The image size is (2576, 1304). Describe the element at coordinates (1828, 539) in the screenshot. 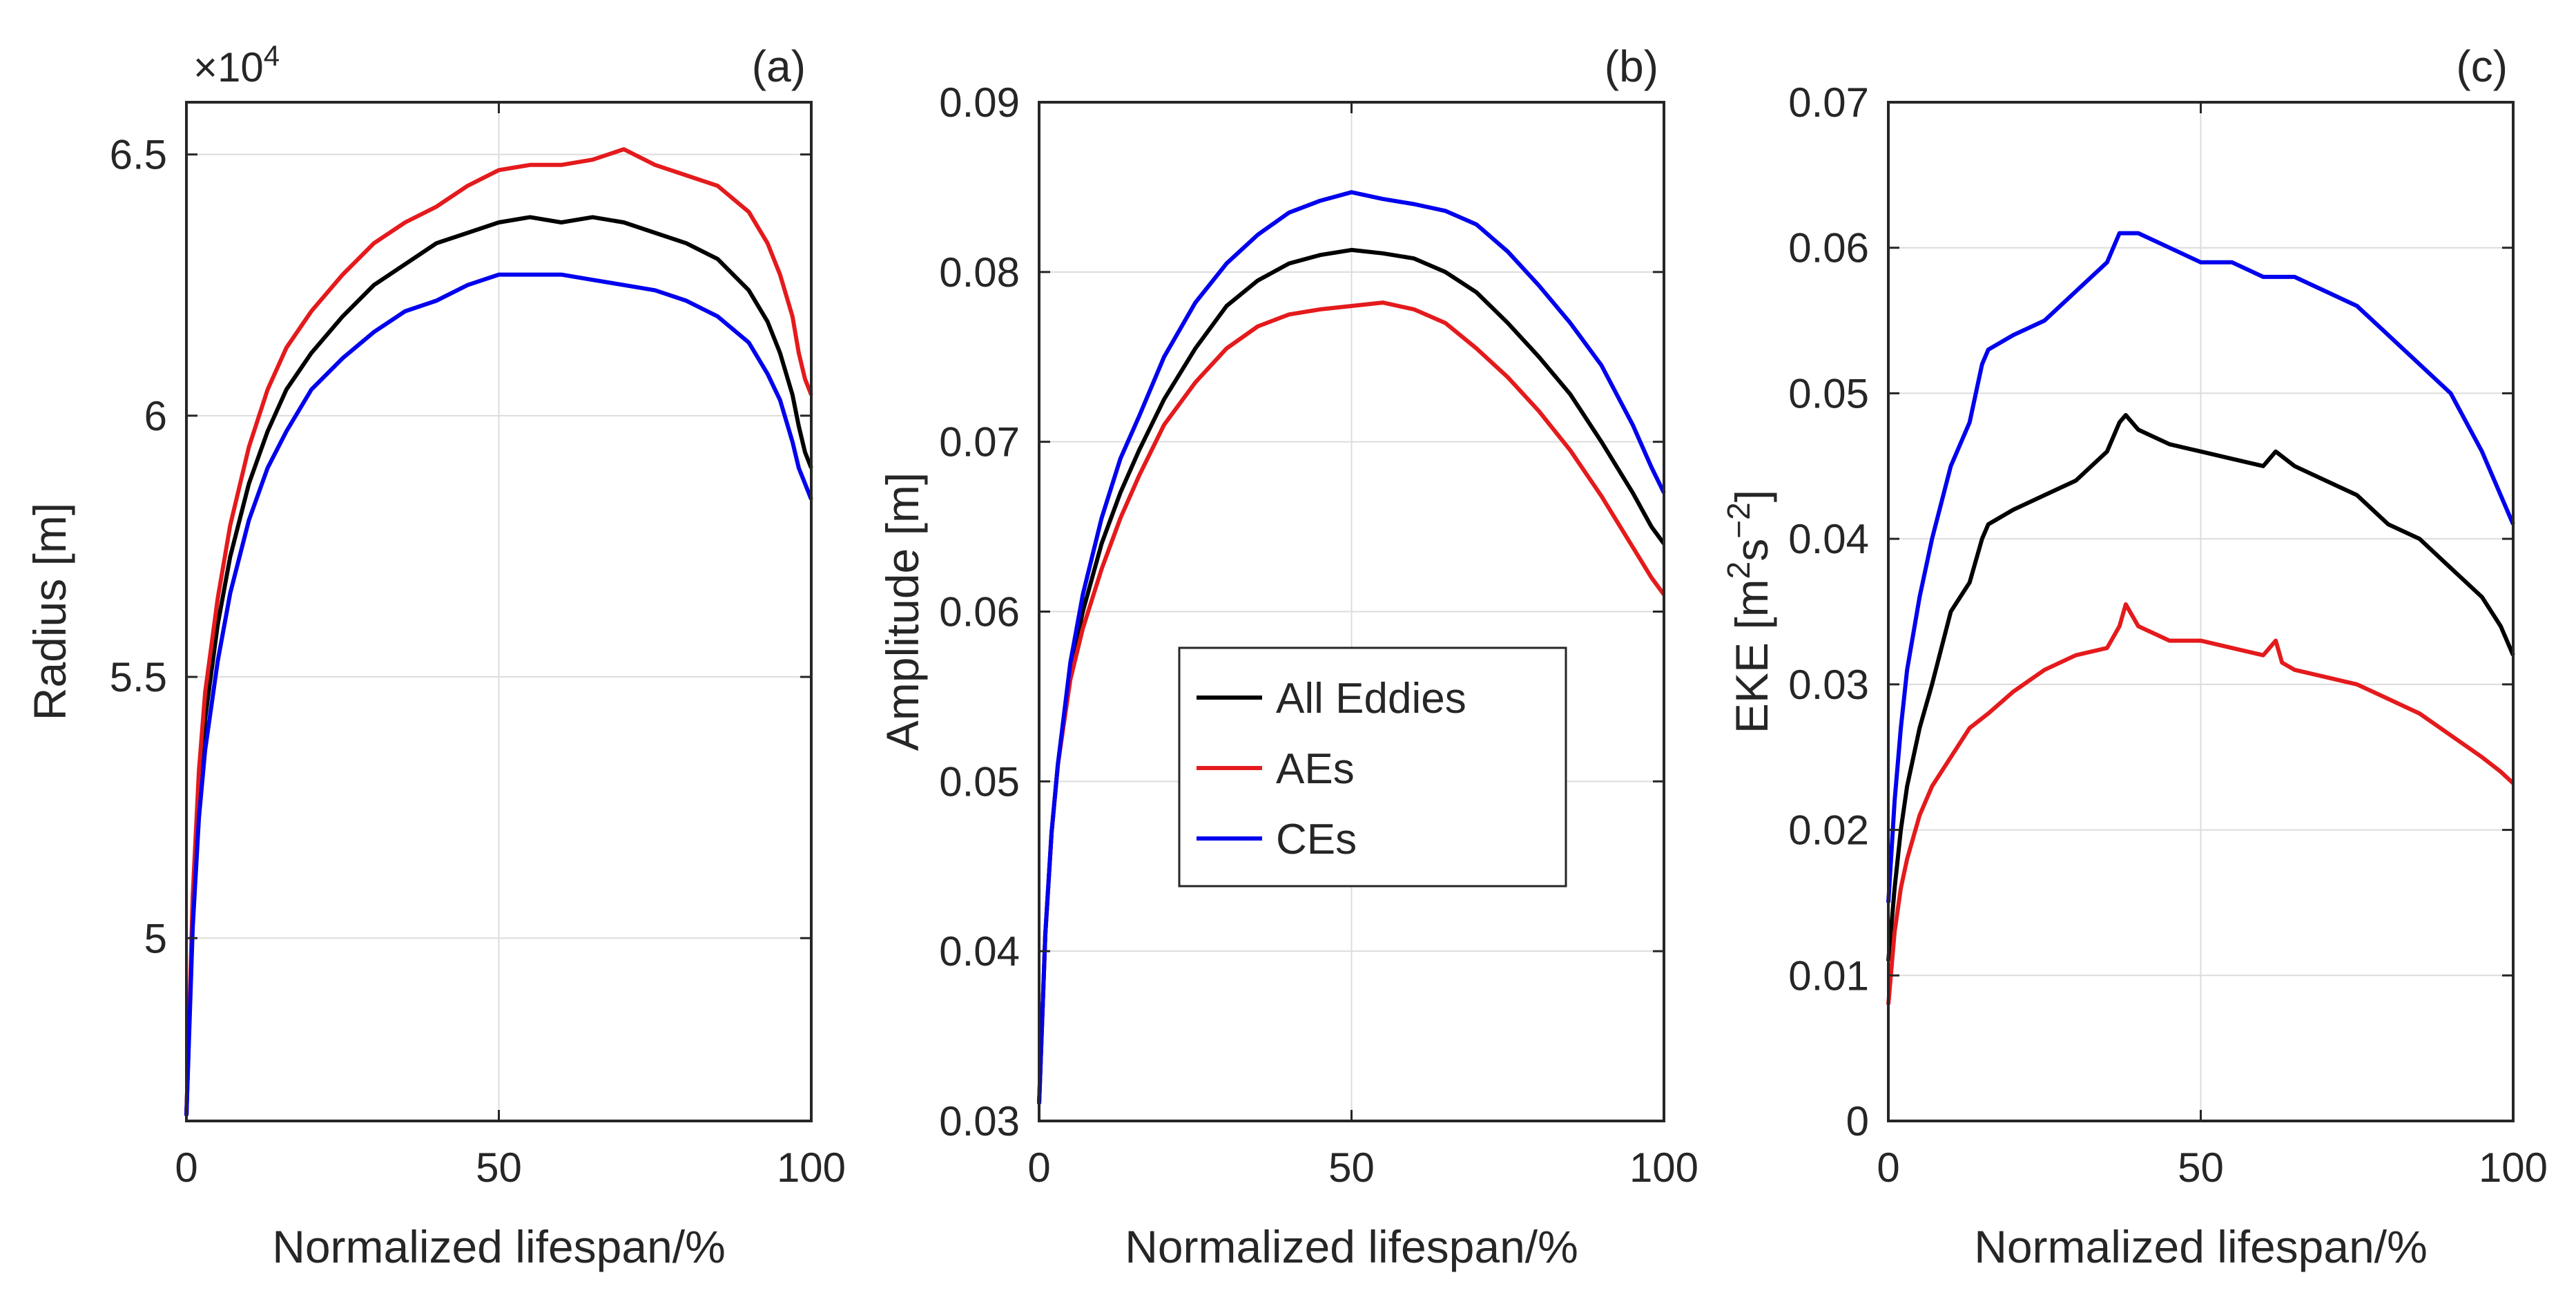

I see `panel-c-ytick-label: 0.04` at that location.